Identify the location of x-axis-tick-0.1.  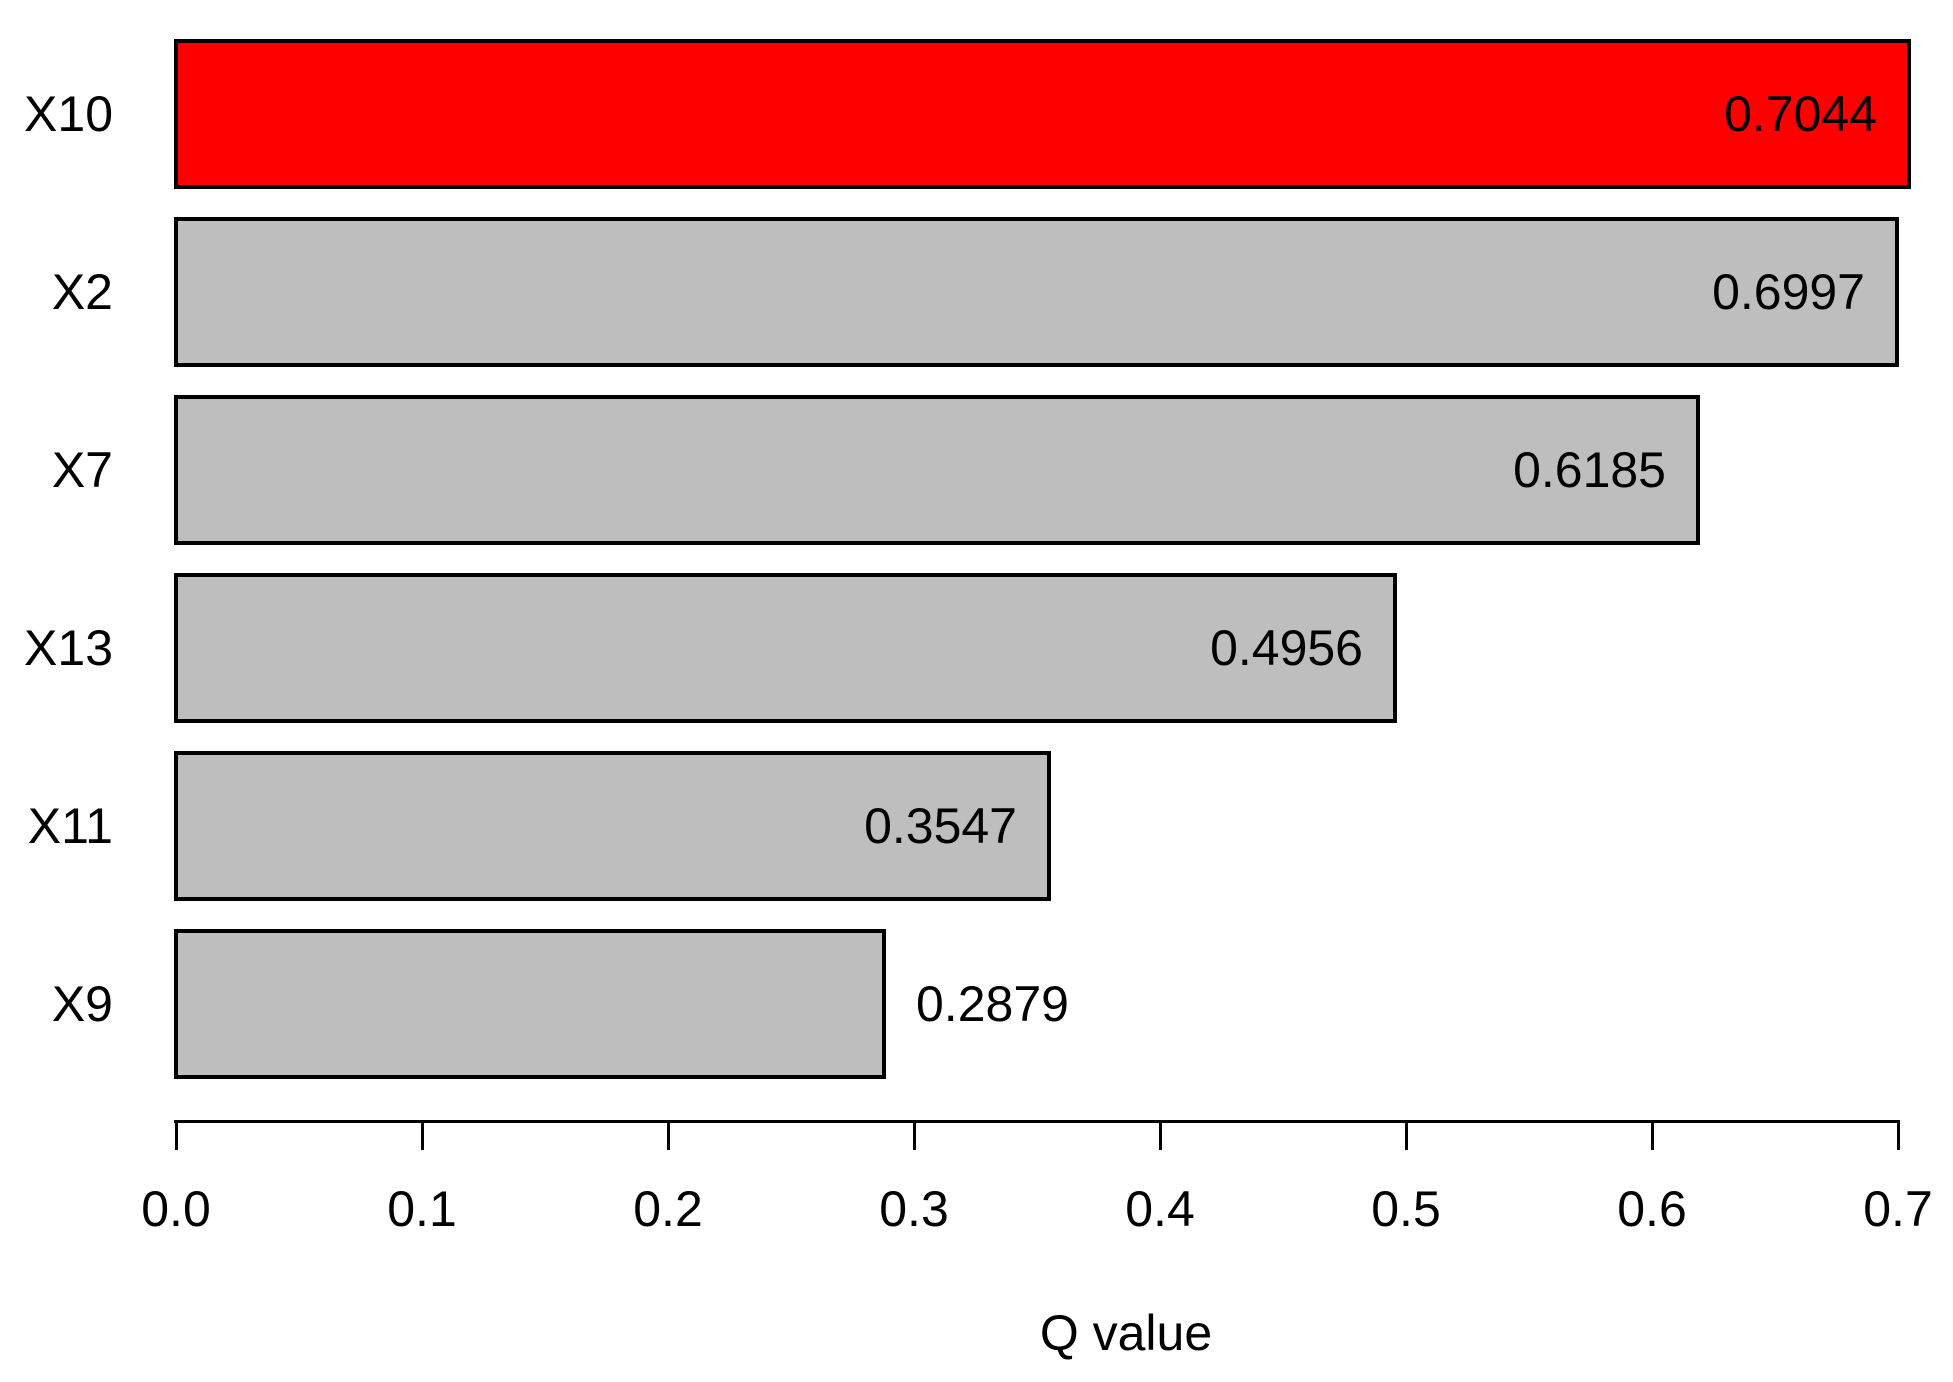
(422, 1135).